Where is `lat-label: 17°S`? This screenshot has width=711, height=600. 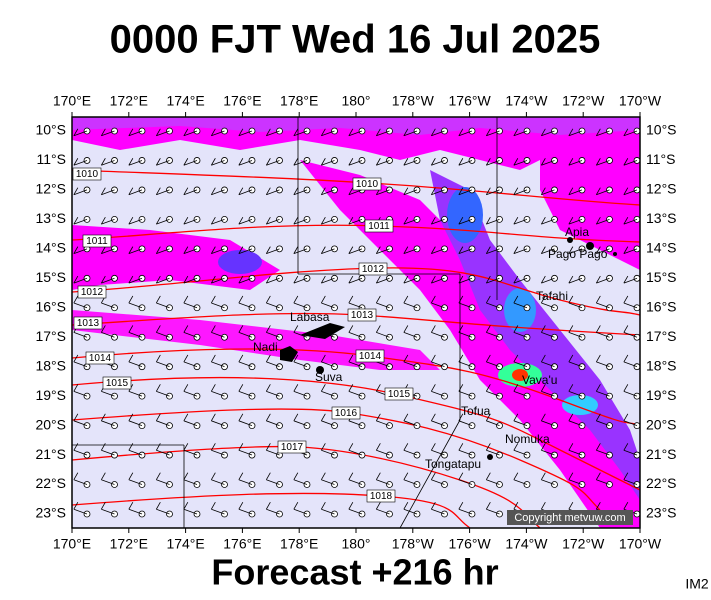 lat-label: 17°S is located at coordinates (661, 336).